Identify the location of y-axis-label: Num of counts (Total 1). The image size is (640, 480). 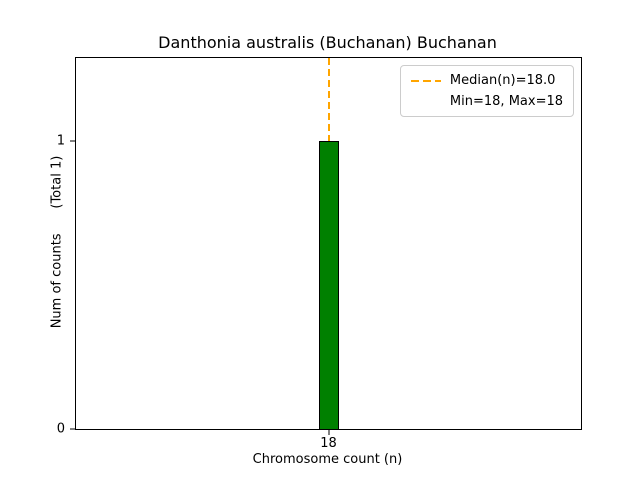
(57, 242).